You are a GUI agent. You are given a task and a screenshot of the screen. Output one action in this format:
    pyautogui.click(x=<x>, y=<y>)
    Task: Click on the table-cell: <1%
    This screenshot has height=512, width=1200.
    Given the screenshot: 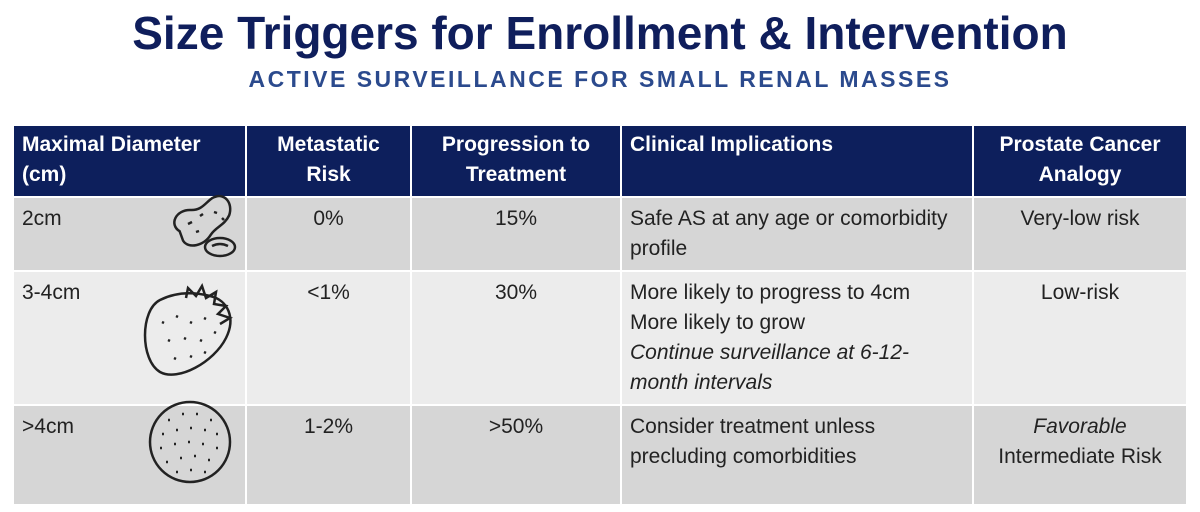 What is the action you would take?
    pyautogui.click(x=328, y=338)
    